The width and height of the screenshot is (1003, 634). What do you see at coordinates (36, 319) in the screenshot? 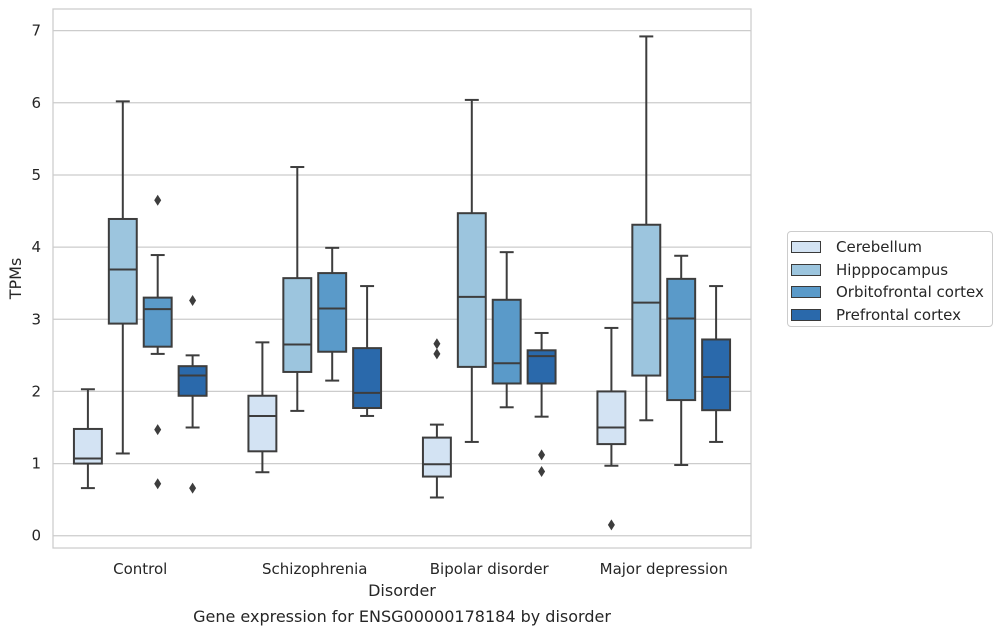
I see `y-tick-label: 3` at bounding box center [36, 319].